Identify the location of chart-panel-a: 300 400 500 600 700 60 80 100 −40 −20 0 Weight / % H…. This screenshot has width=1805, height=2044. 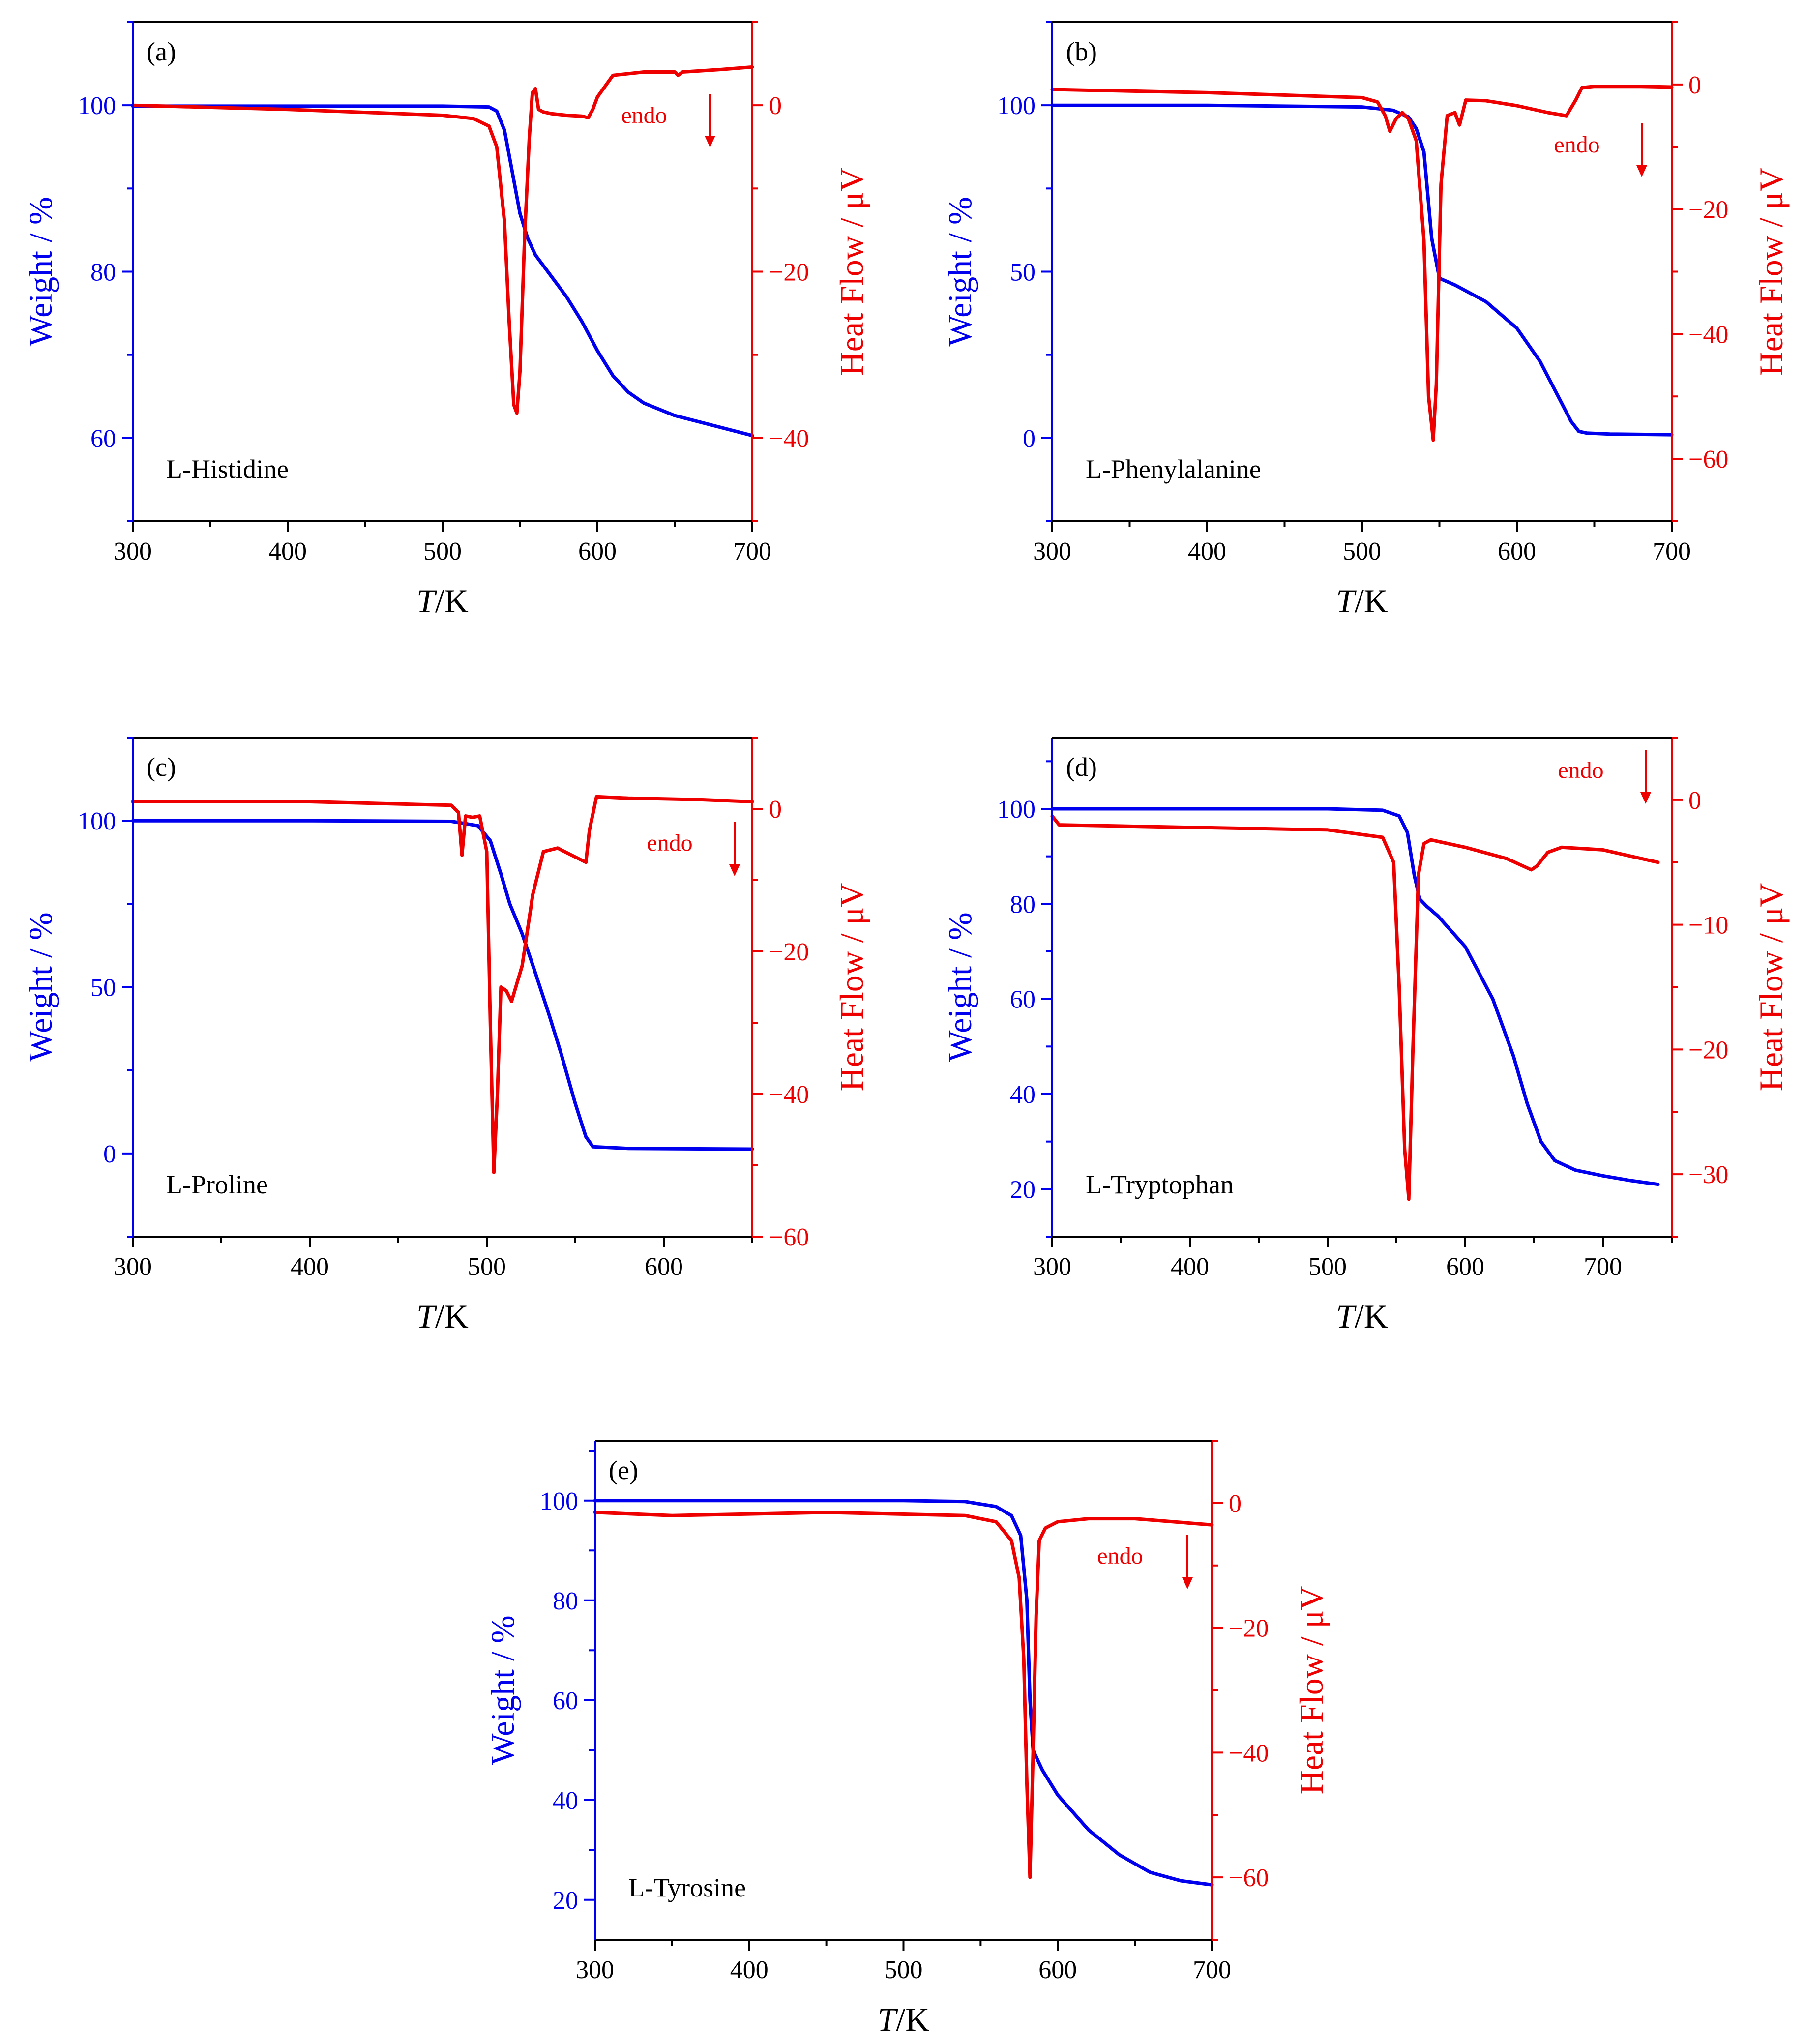
(446, 320).